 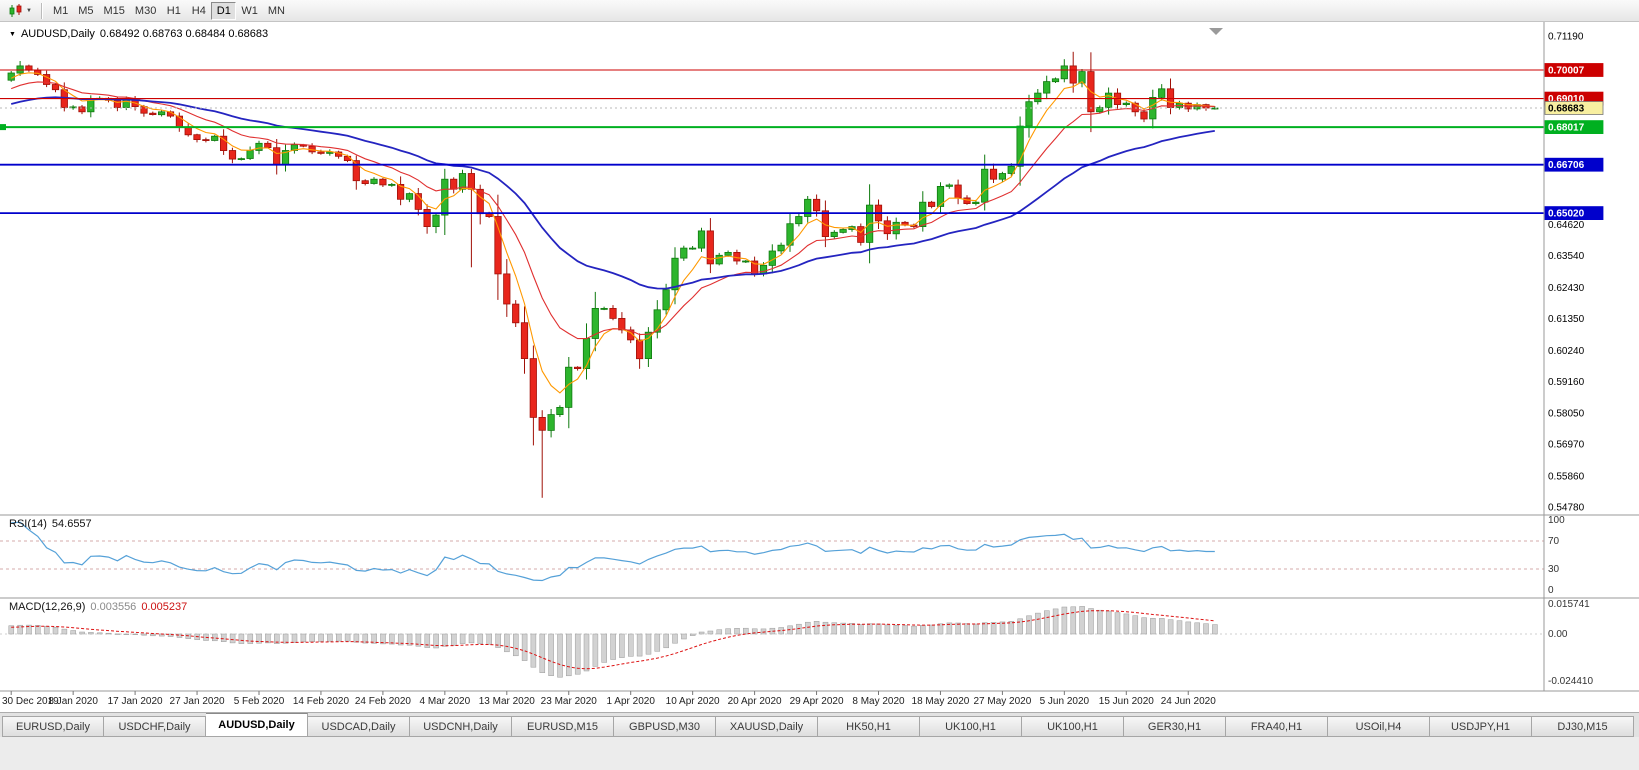 What do you see at coordinates (1126, 701) in the screenshot?
I see `svg-text: 15 Jun 2020` at bounding box center [1126, 701].